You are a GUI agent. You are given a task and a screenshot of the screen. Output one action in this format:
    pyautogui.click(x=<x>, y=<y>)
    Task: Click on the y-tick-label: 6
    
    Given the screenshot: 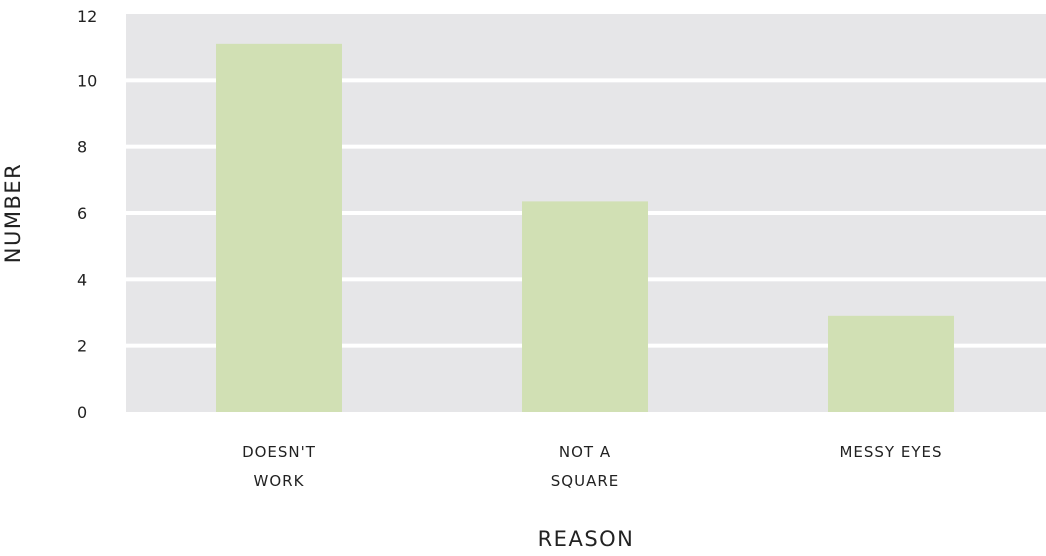 What is the action you would take?
    pyautogui.click(x=82, y=213)
    